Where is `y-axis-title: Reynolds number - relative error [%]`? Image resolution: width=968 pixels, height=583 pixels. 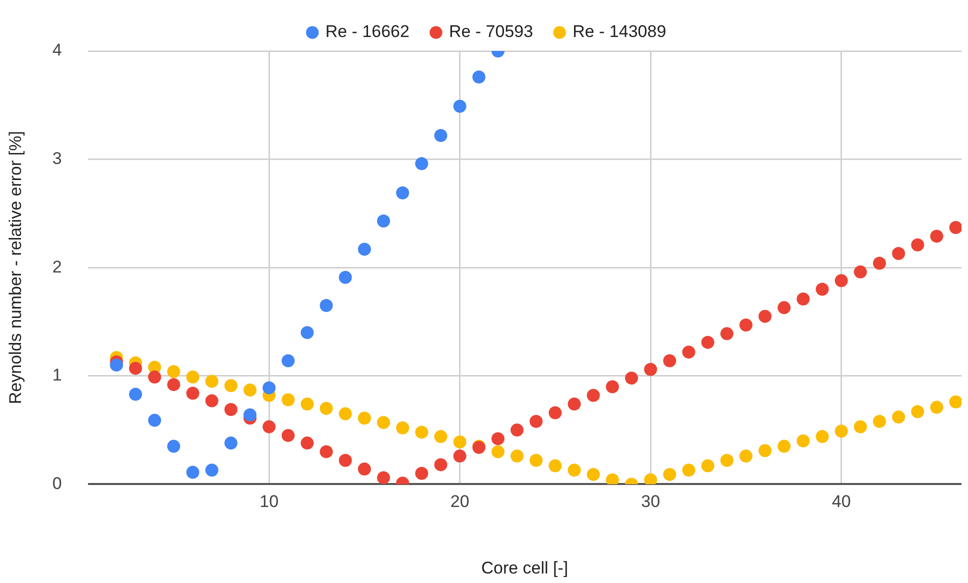
y-axis-title: Reynolds number - relative error [%] is located at coordinates (15, 267).